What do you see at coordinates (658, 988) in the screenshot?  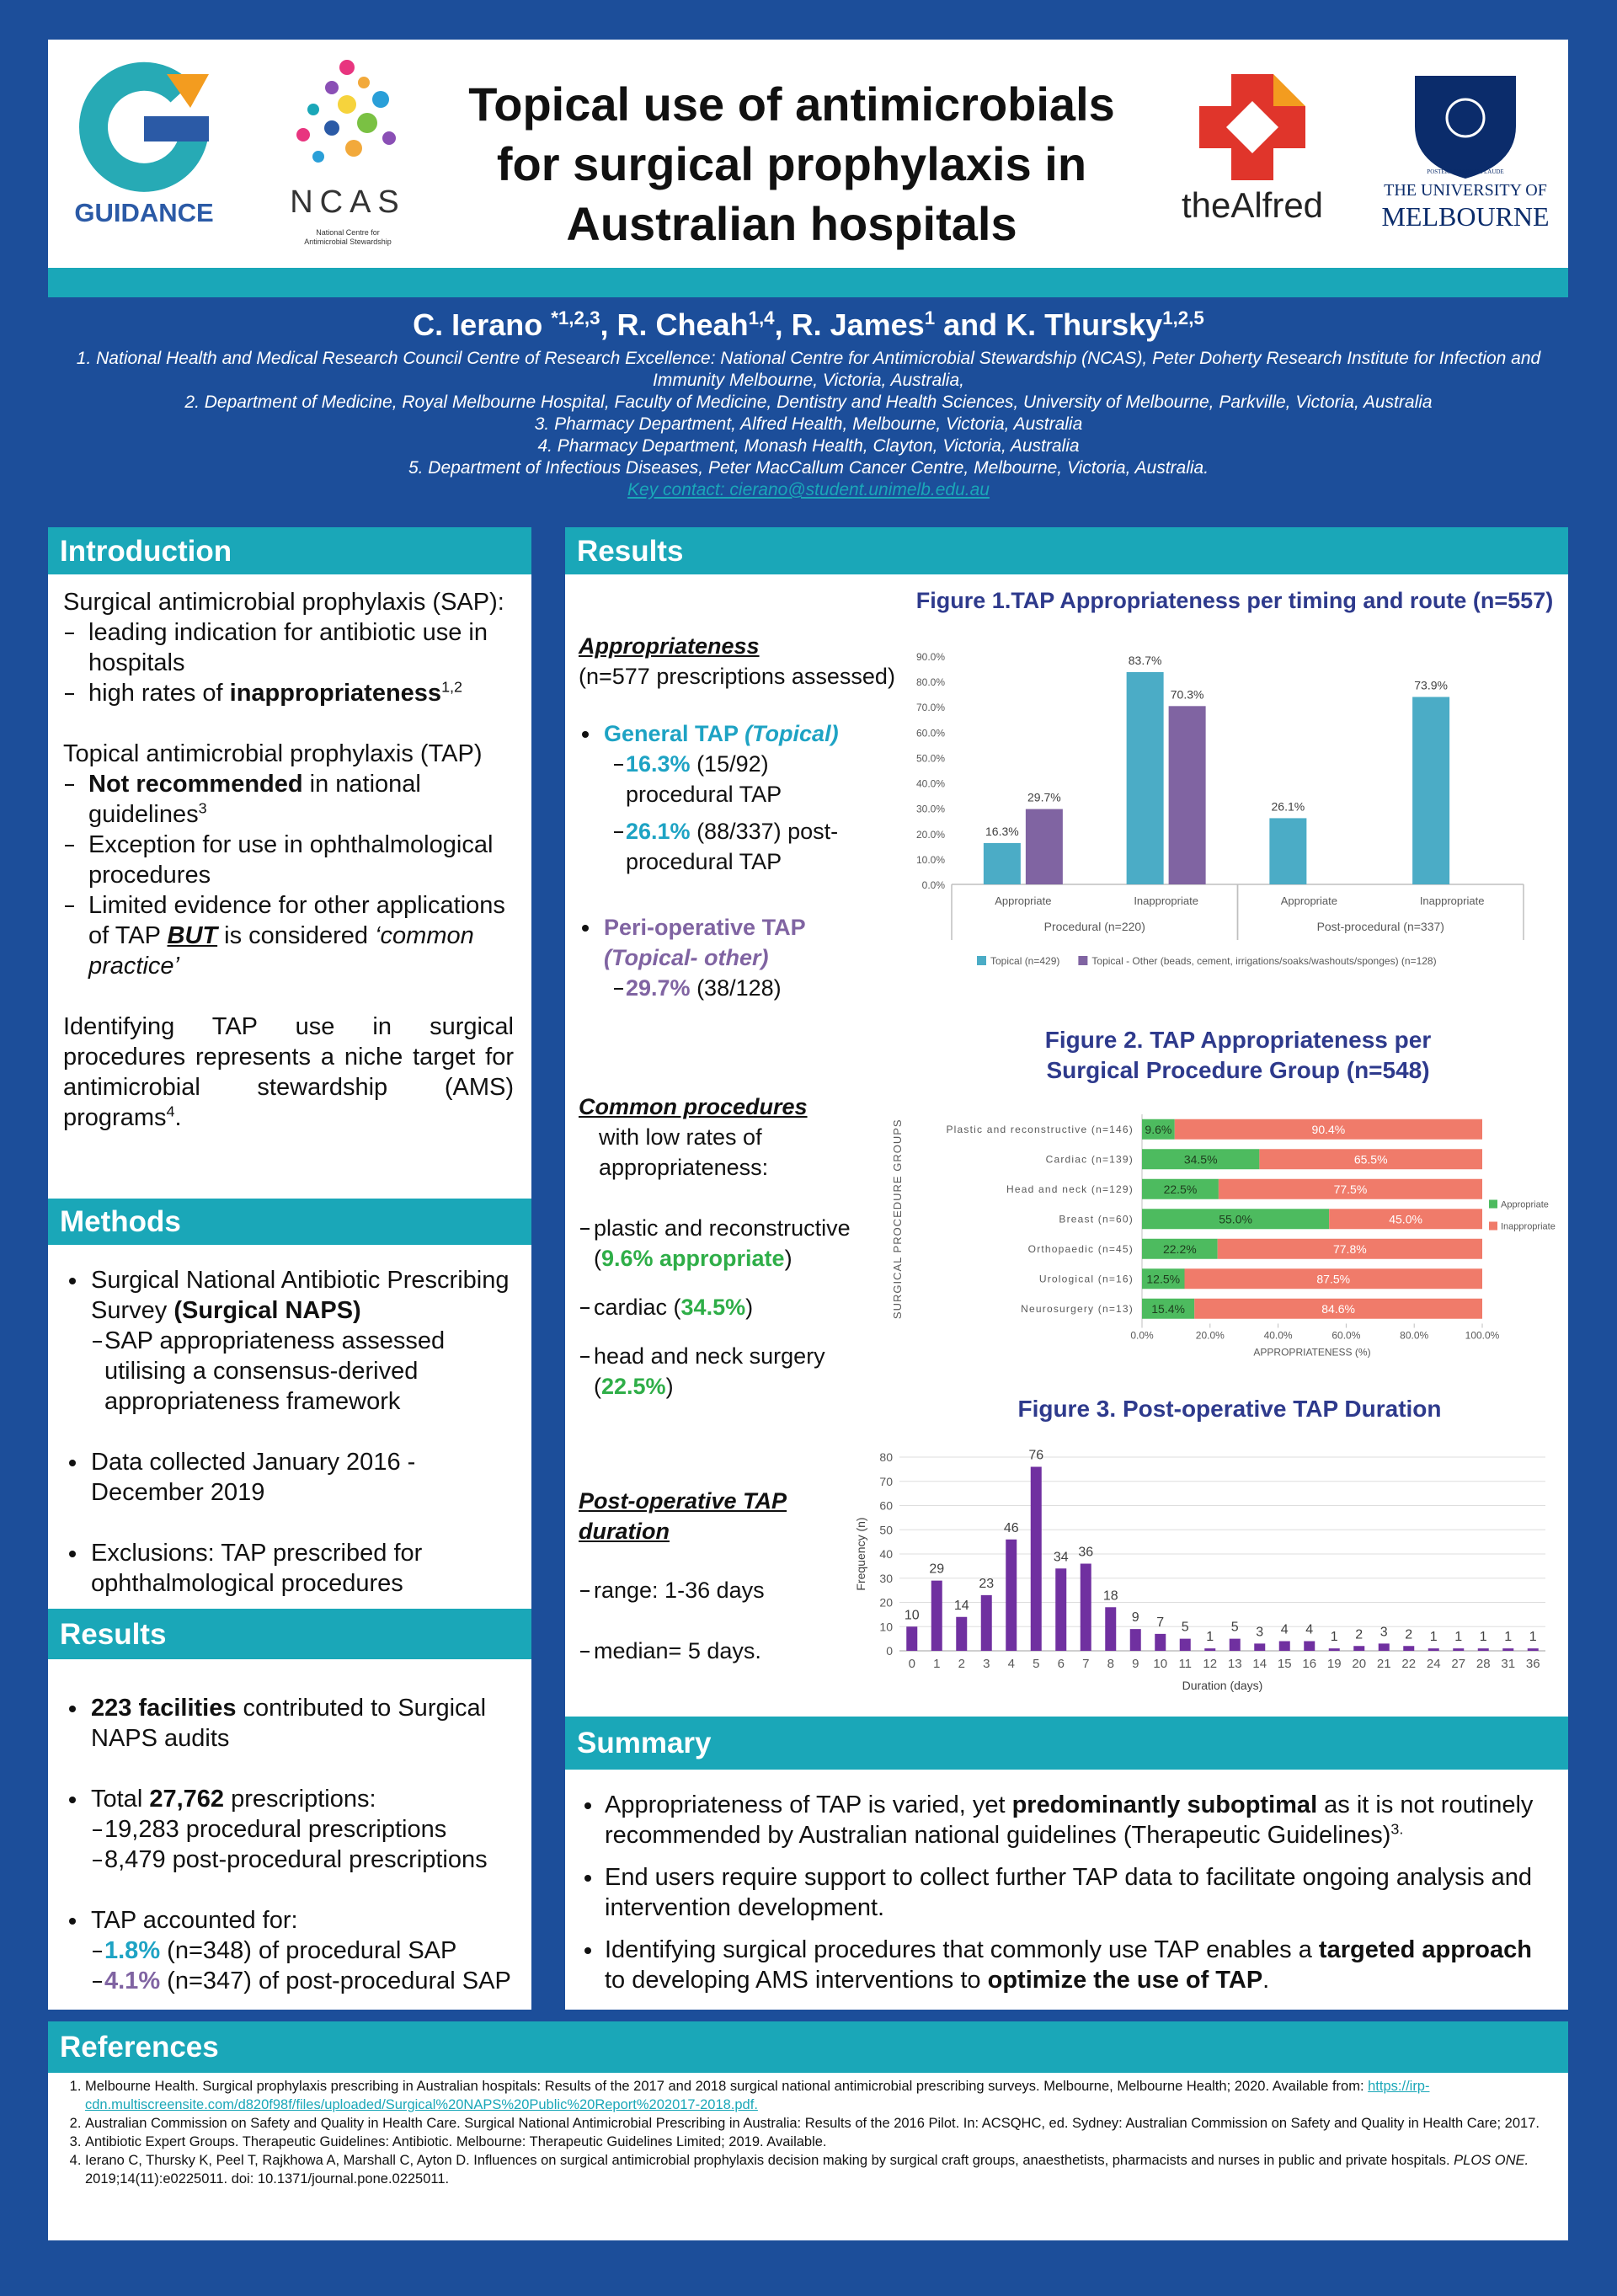 I see `text: 29.7%` at bounding box center [658, 988].